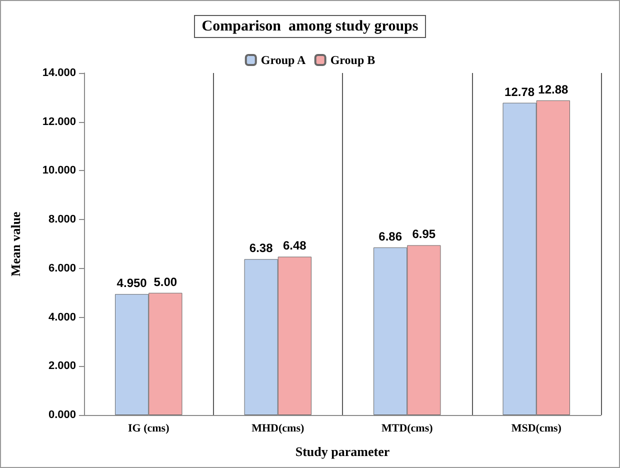  What do you see at coordinates (15, 243) in the screenshot?
I see `y-axis-title: Mean value` at bounding box center [15, 243].